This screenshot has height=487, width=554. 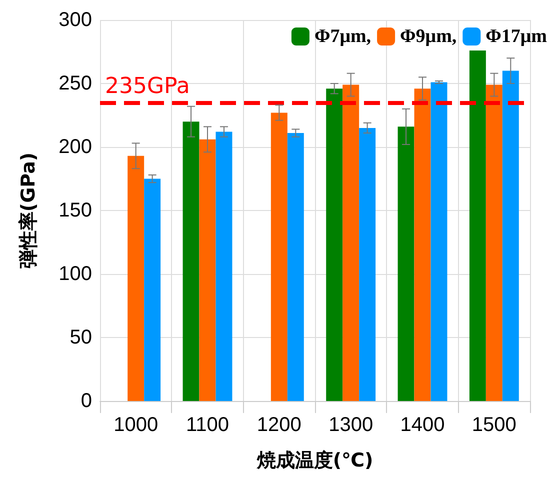 What do you see at coordinates (517, 36) in the screenshot?
I see `legend-label: Φ17μm` at bounding box center [517, 36].